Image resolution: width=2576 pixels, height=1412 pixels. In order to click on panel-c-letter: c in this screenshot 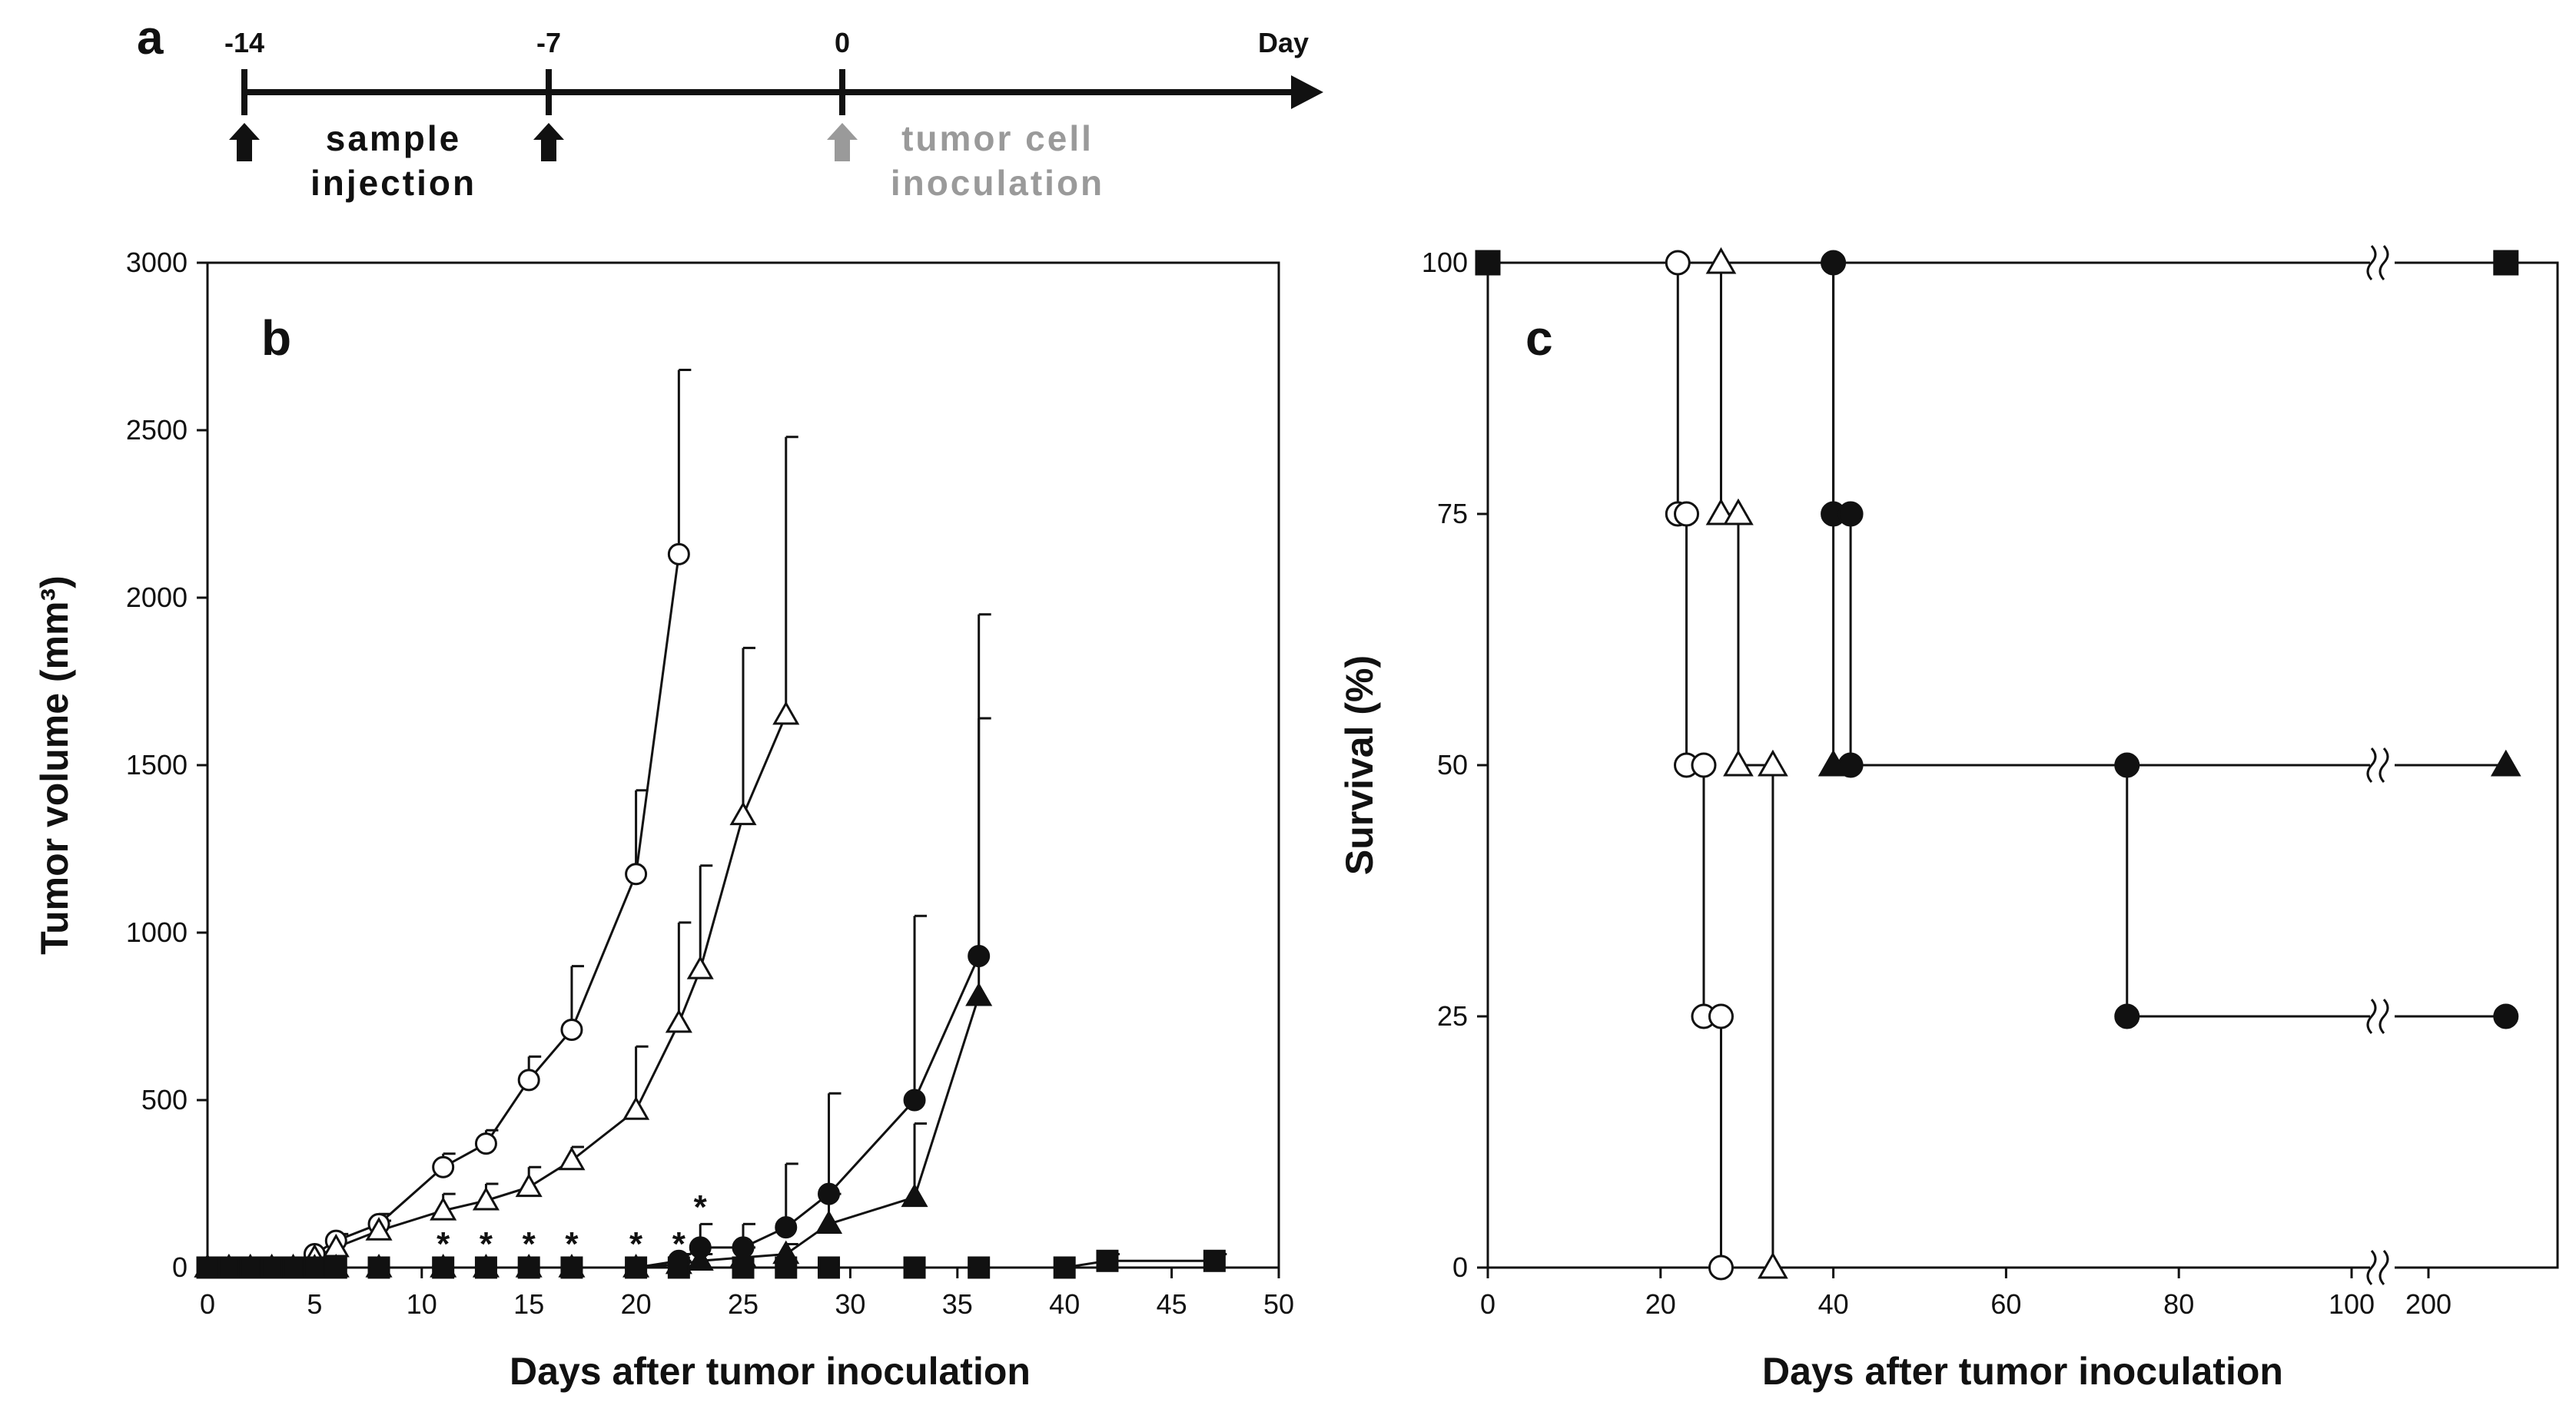, I will do `click(1539, 338)`.